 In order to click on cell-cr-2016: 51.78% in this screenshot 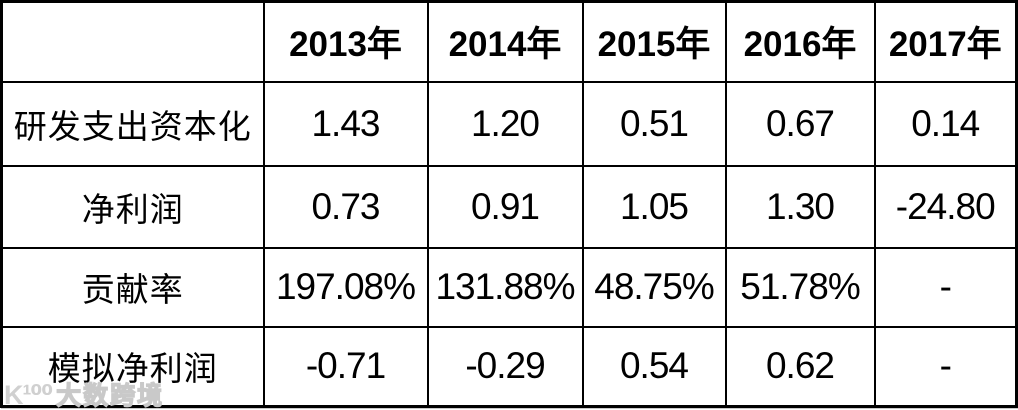, I will do `click(800, 287)`.